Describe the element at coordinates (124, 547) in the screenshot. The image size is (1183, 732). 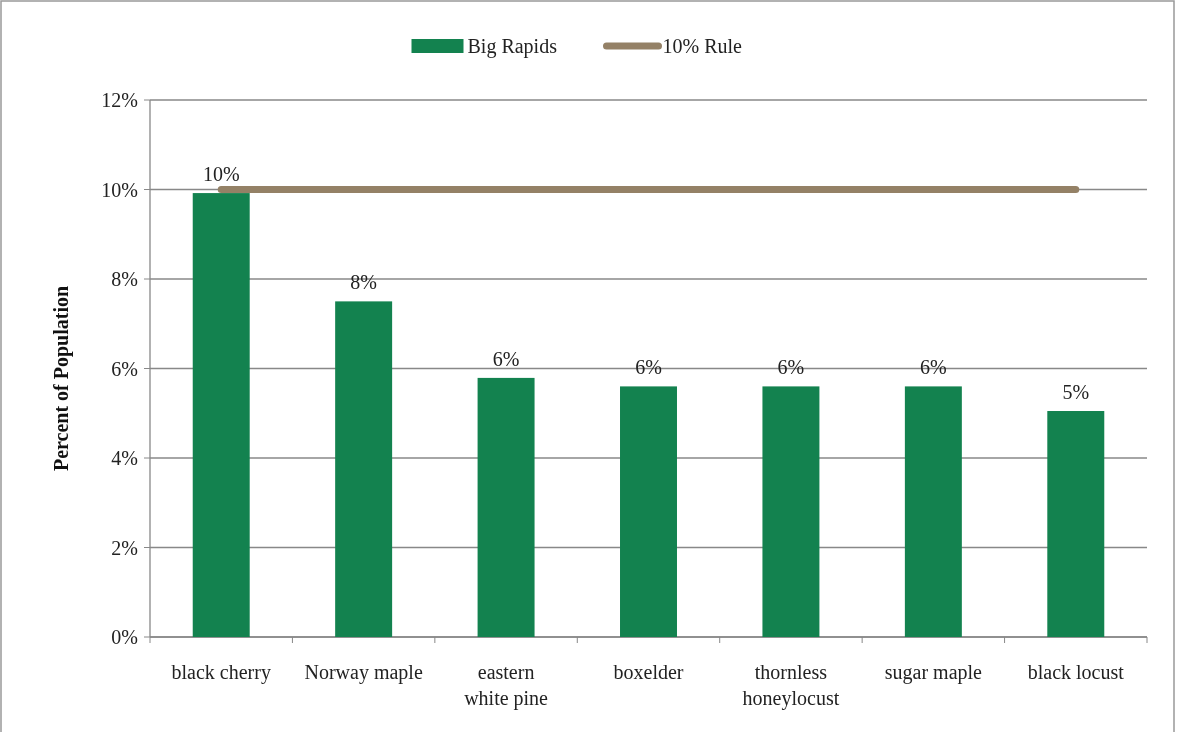
I see `y-tick-label: 2%` at that location.